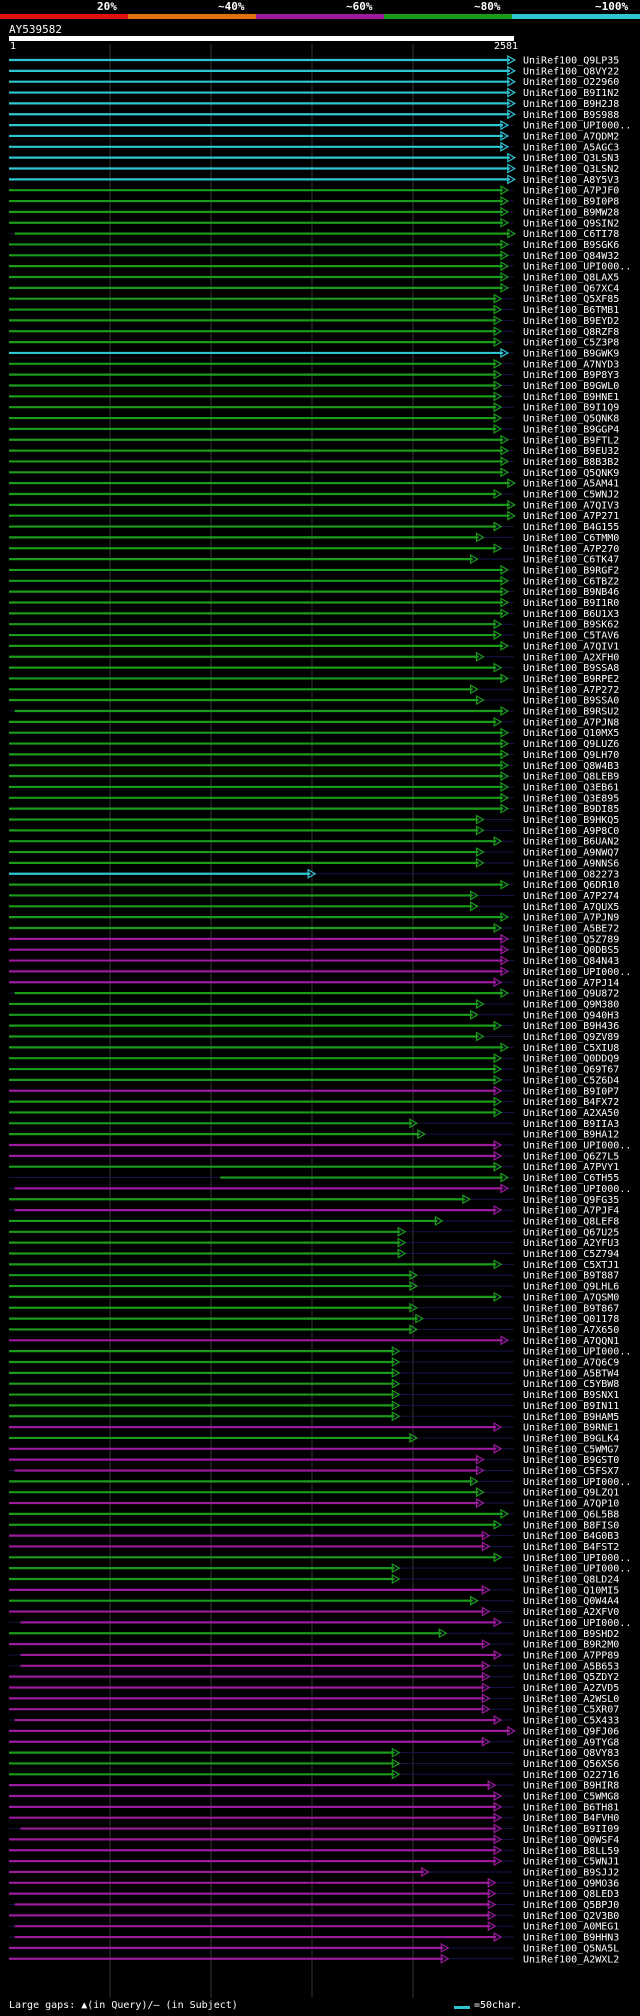 Image resolution: width=640 pixels, height=2016 pixels. What do you see at coordinates (571, 549) in the screenshot?
I see `hit-label: UniRef100_A7P270` at bounding box center [571, 549].